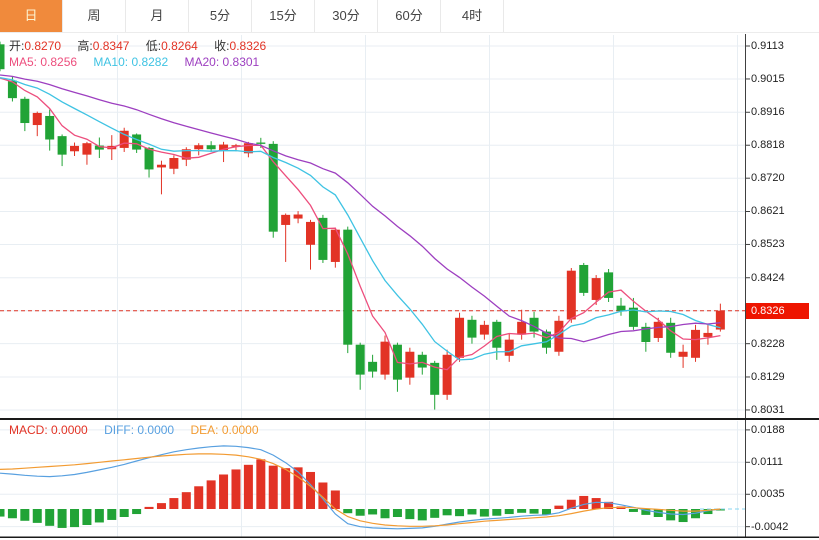 The image size is (819, 540). I want to click on macd-axis-label: 0.0035, so click(768, 494).